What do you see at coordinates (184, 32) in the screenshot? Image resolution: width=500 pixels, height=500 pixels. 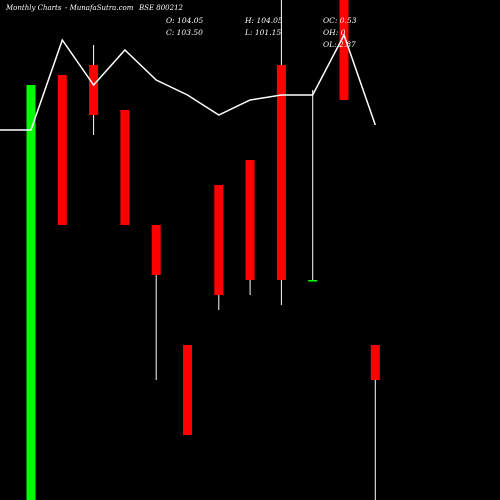 I see `close-value: C: 103.50` at bounding box center [184, 32].